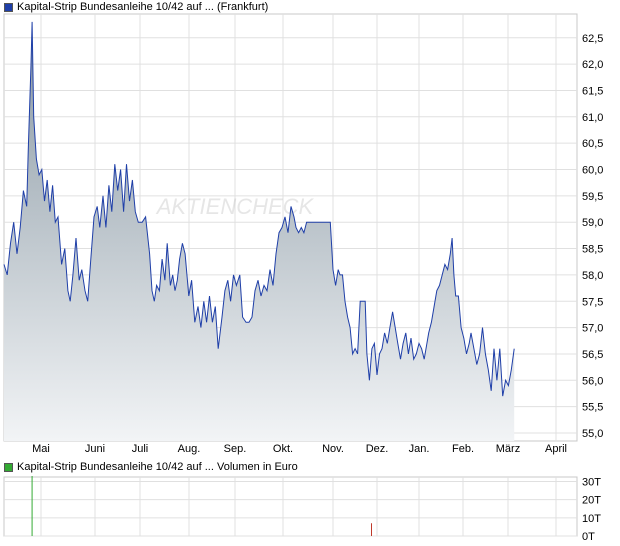 The width and height of the screenshot is (620, 546). I want to click on x-tick-label: Mai, so click(41, 449).